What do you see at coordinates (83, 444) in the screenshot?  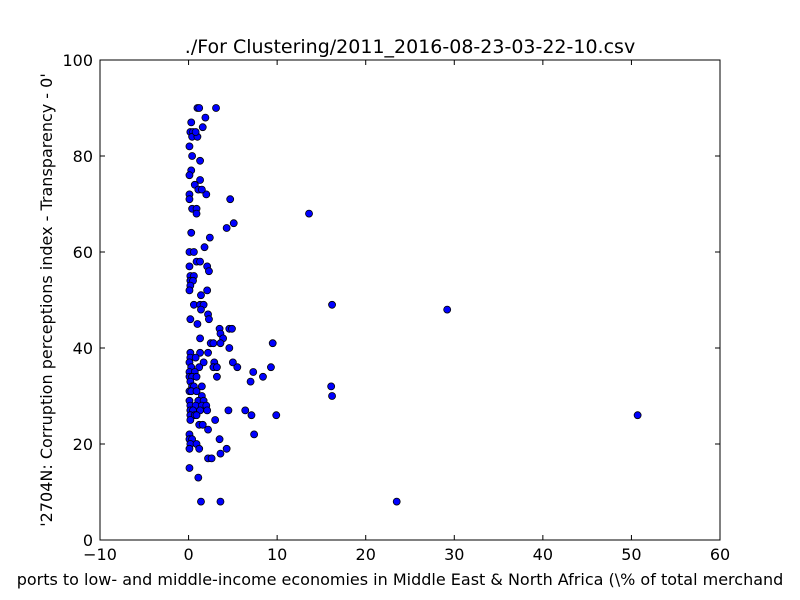 I see `y-tick-label: 20` at bounding box center [83, 444].